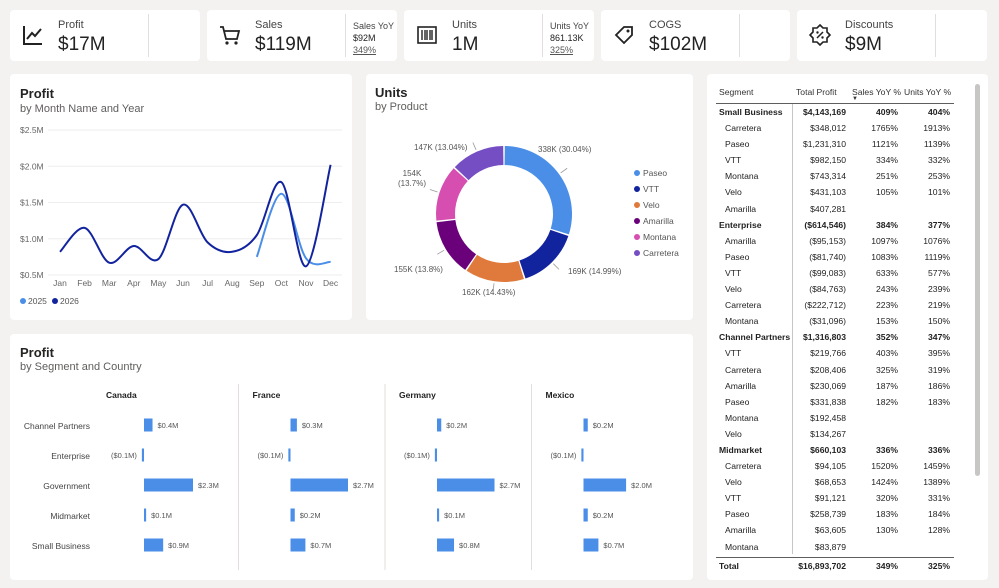 Image resolution: width=999 pixels, height=588 pixels. What do you see at coordinates (292, 515) in the screenshot?
I see `bar-France-Midmarket` at bounding box center [292, 515].